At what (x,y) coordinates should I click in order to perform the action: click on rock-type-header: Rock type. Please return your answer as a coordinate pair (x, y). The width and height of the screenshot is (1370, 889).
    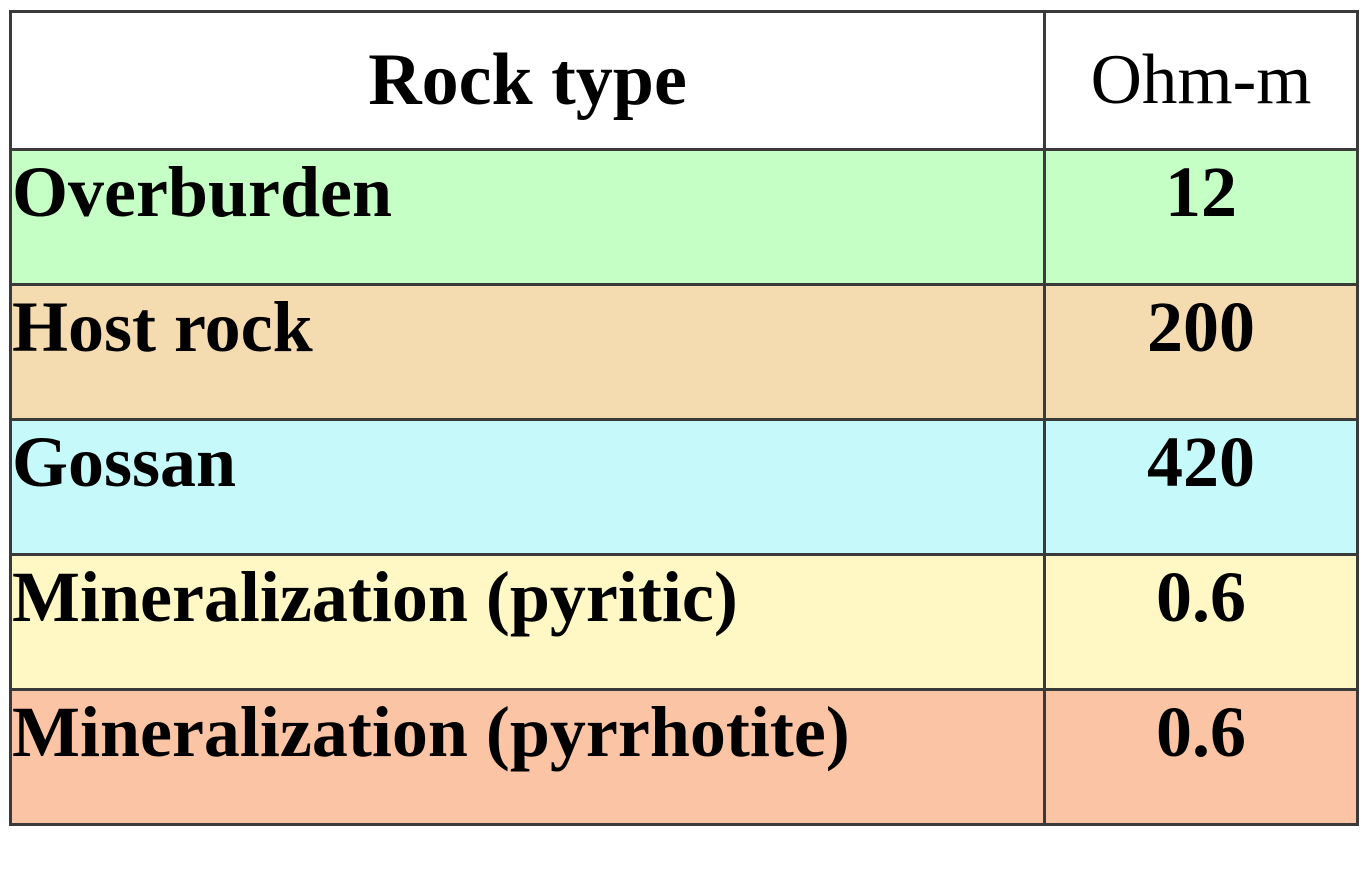
    Looking at the image, I should click on (527, 80).